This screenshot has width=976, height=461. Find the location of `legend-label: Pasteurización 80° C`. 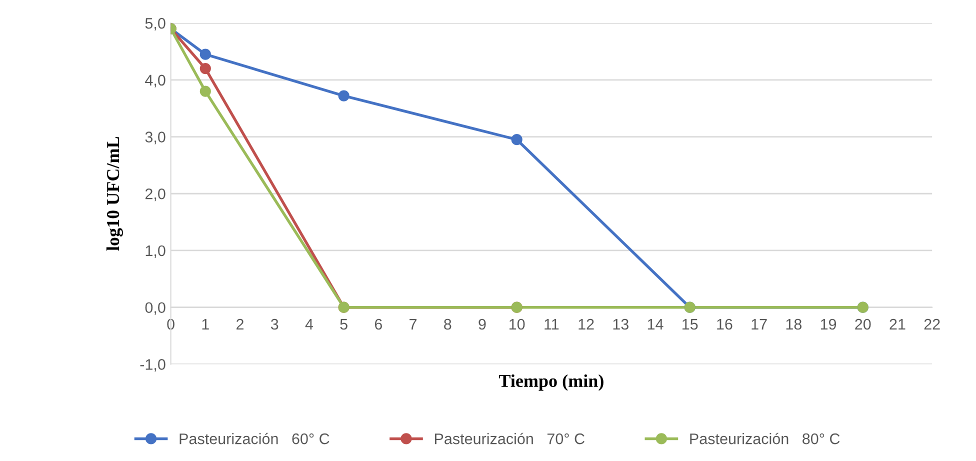

legend-label: Pasteurización 80° C is located at coordinates (765, 438).